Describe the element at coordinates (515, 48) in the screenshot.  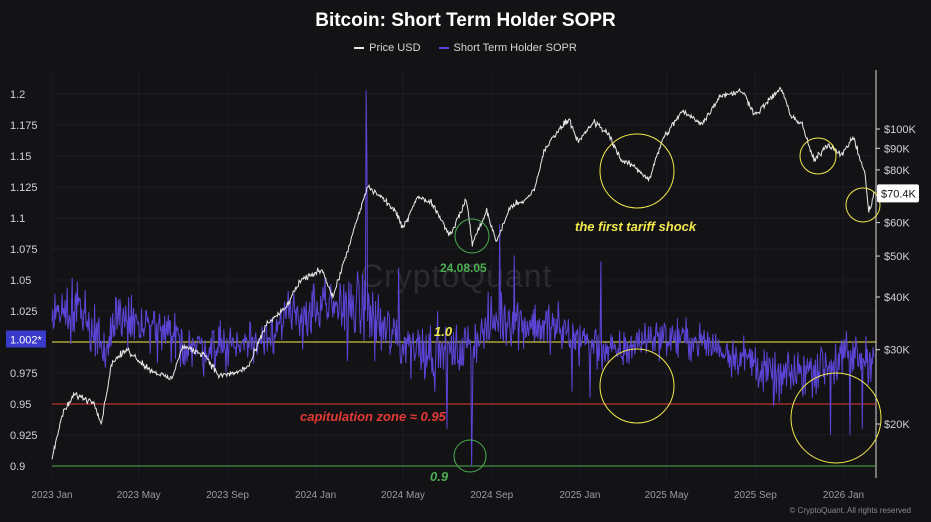
I see `legend-label-sopr: Short Term Holder SOPR` at that location.